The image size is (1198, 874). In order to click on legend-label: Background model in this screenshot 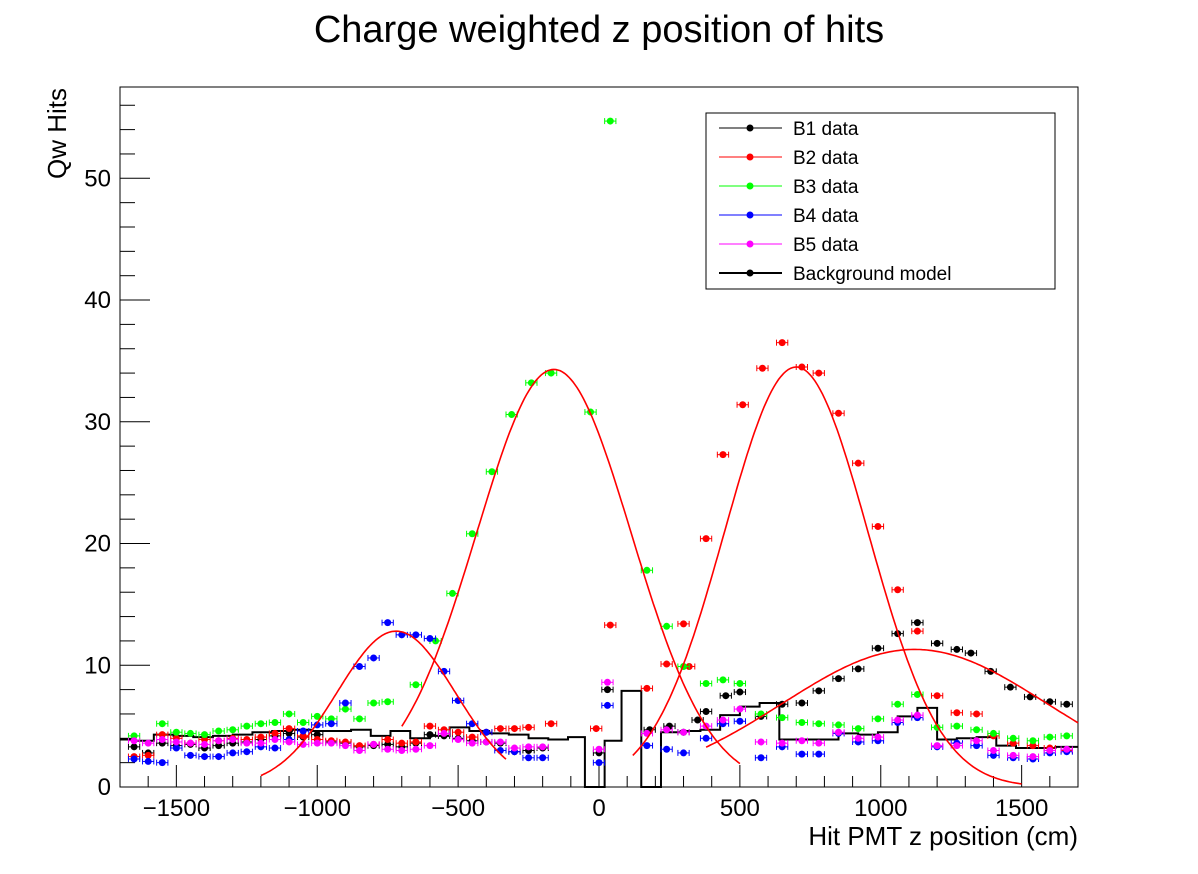, I will do `click(872, 274)`.